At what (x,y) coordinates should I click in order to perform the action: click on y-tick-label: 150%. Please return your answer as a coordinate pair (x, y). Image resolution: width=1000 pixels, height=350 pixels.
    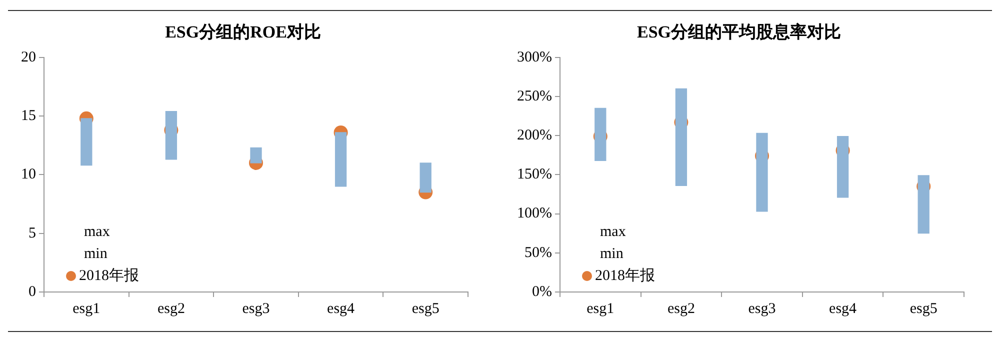
    Looking at the image, I should click on (534, 174).